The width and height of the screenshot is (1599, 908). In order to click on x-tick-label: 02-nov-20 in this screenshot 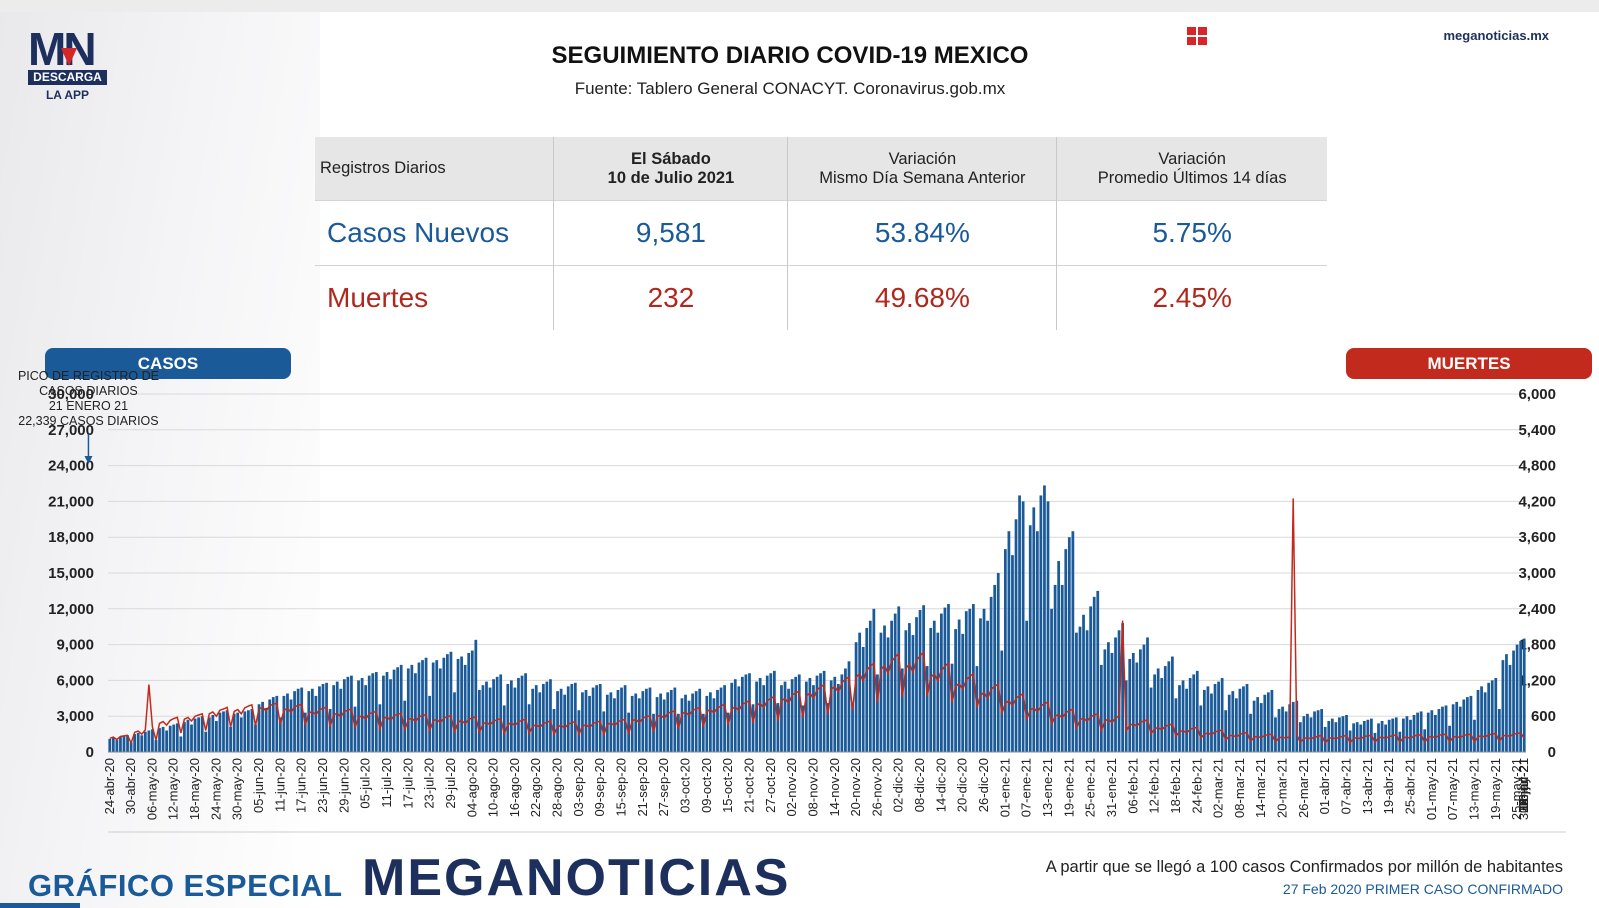, I will do `click(791, 787)`.